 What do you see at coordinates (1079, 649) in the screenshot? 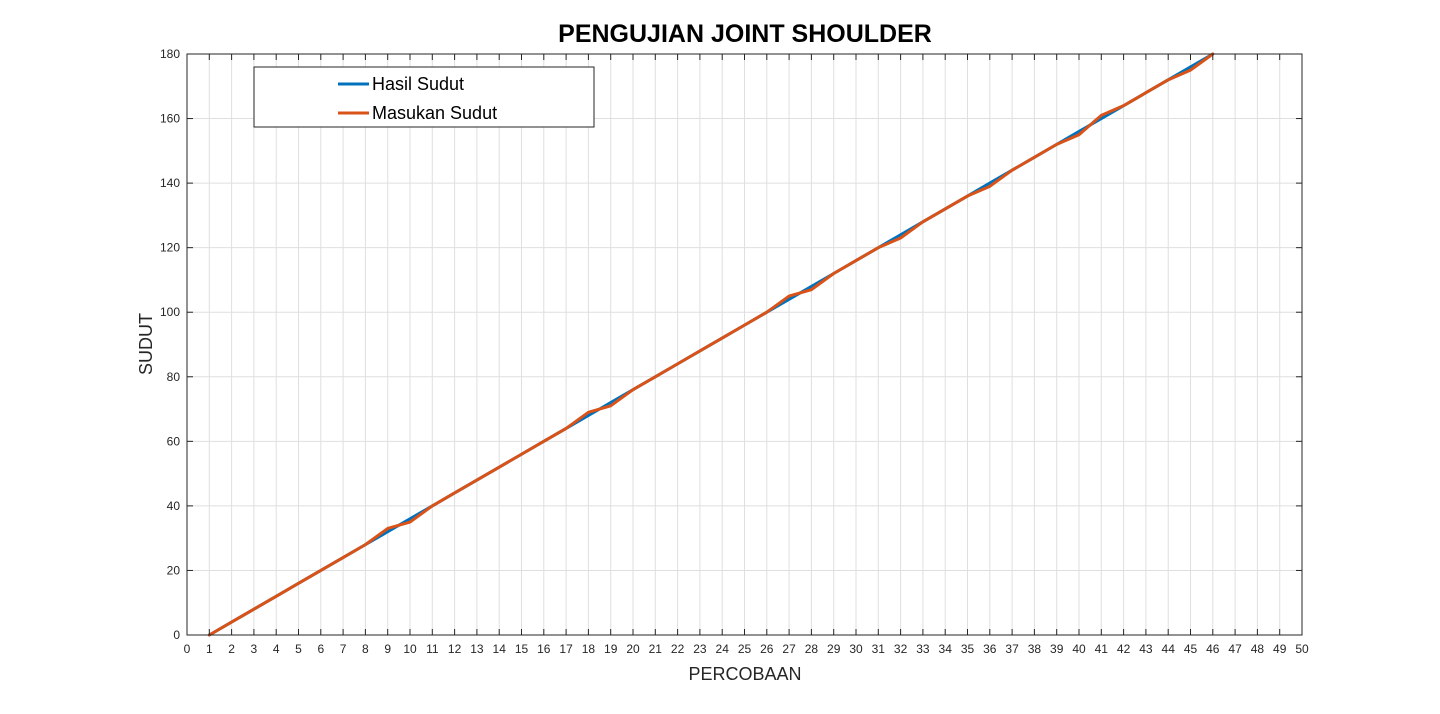
I see `x-tick-label: 40` at bounding box center [1079, 649].